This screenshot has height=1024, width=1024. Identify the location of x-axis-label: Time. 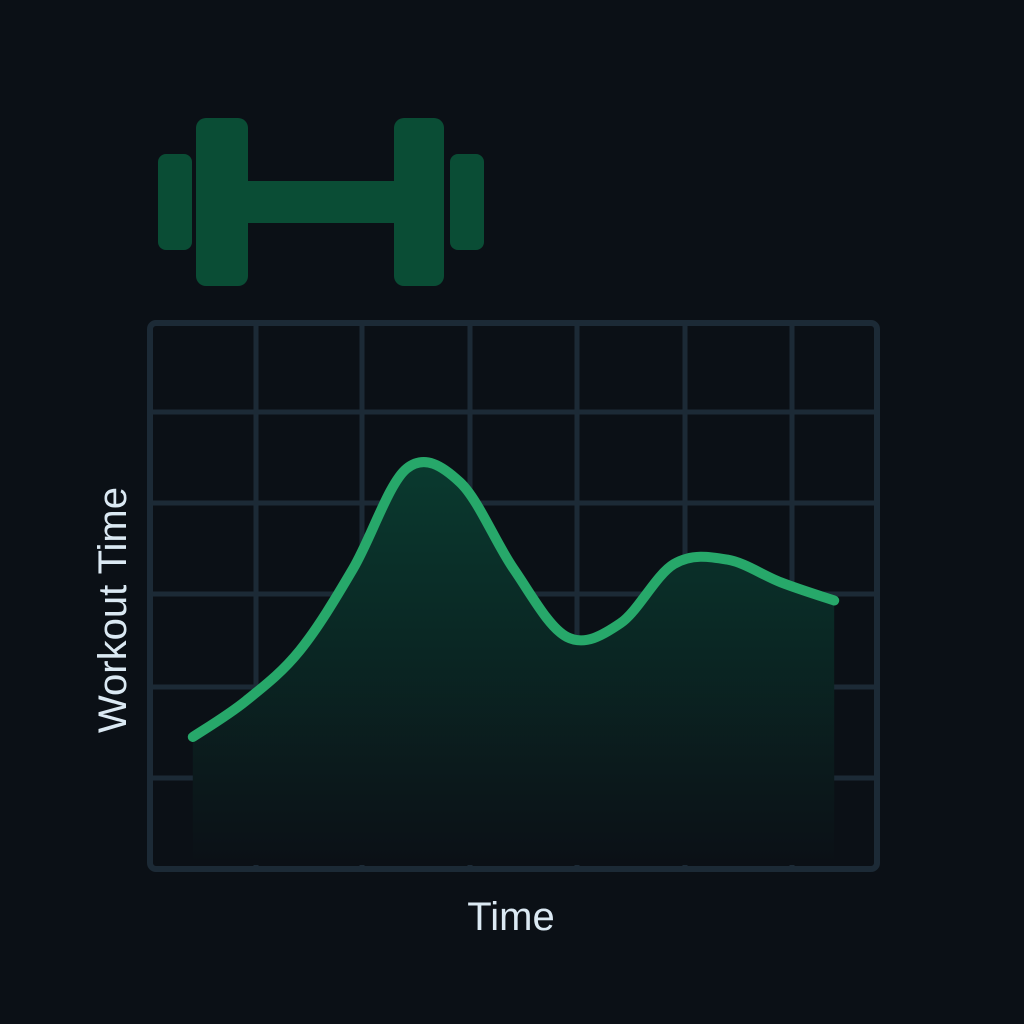
(510, 917).